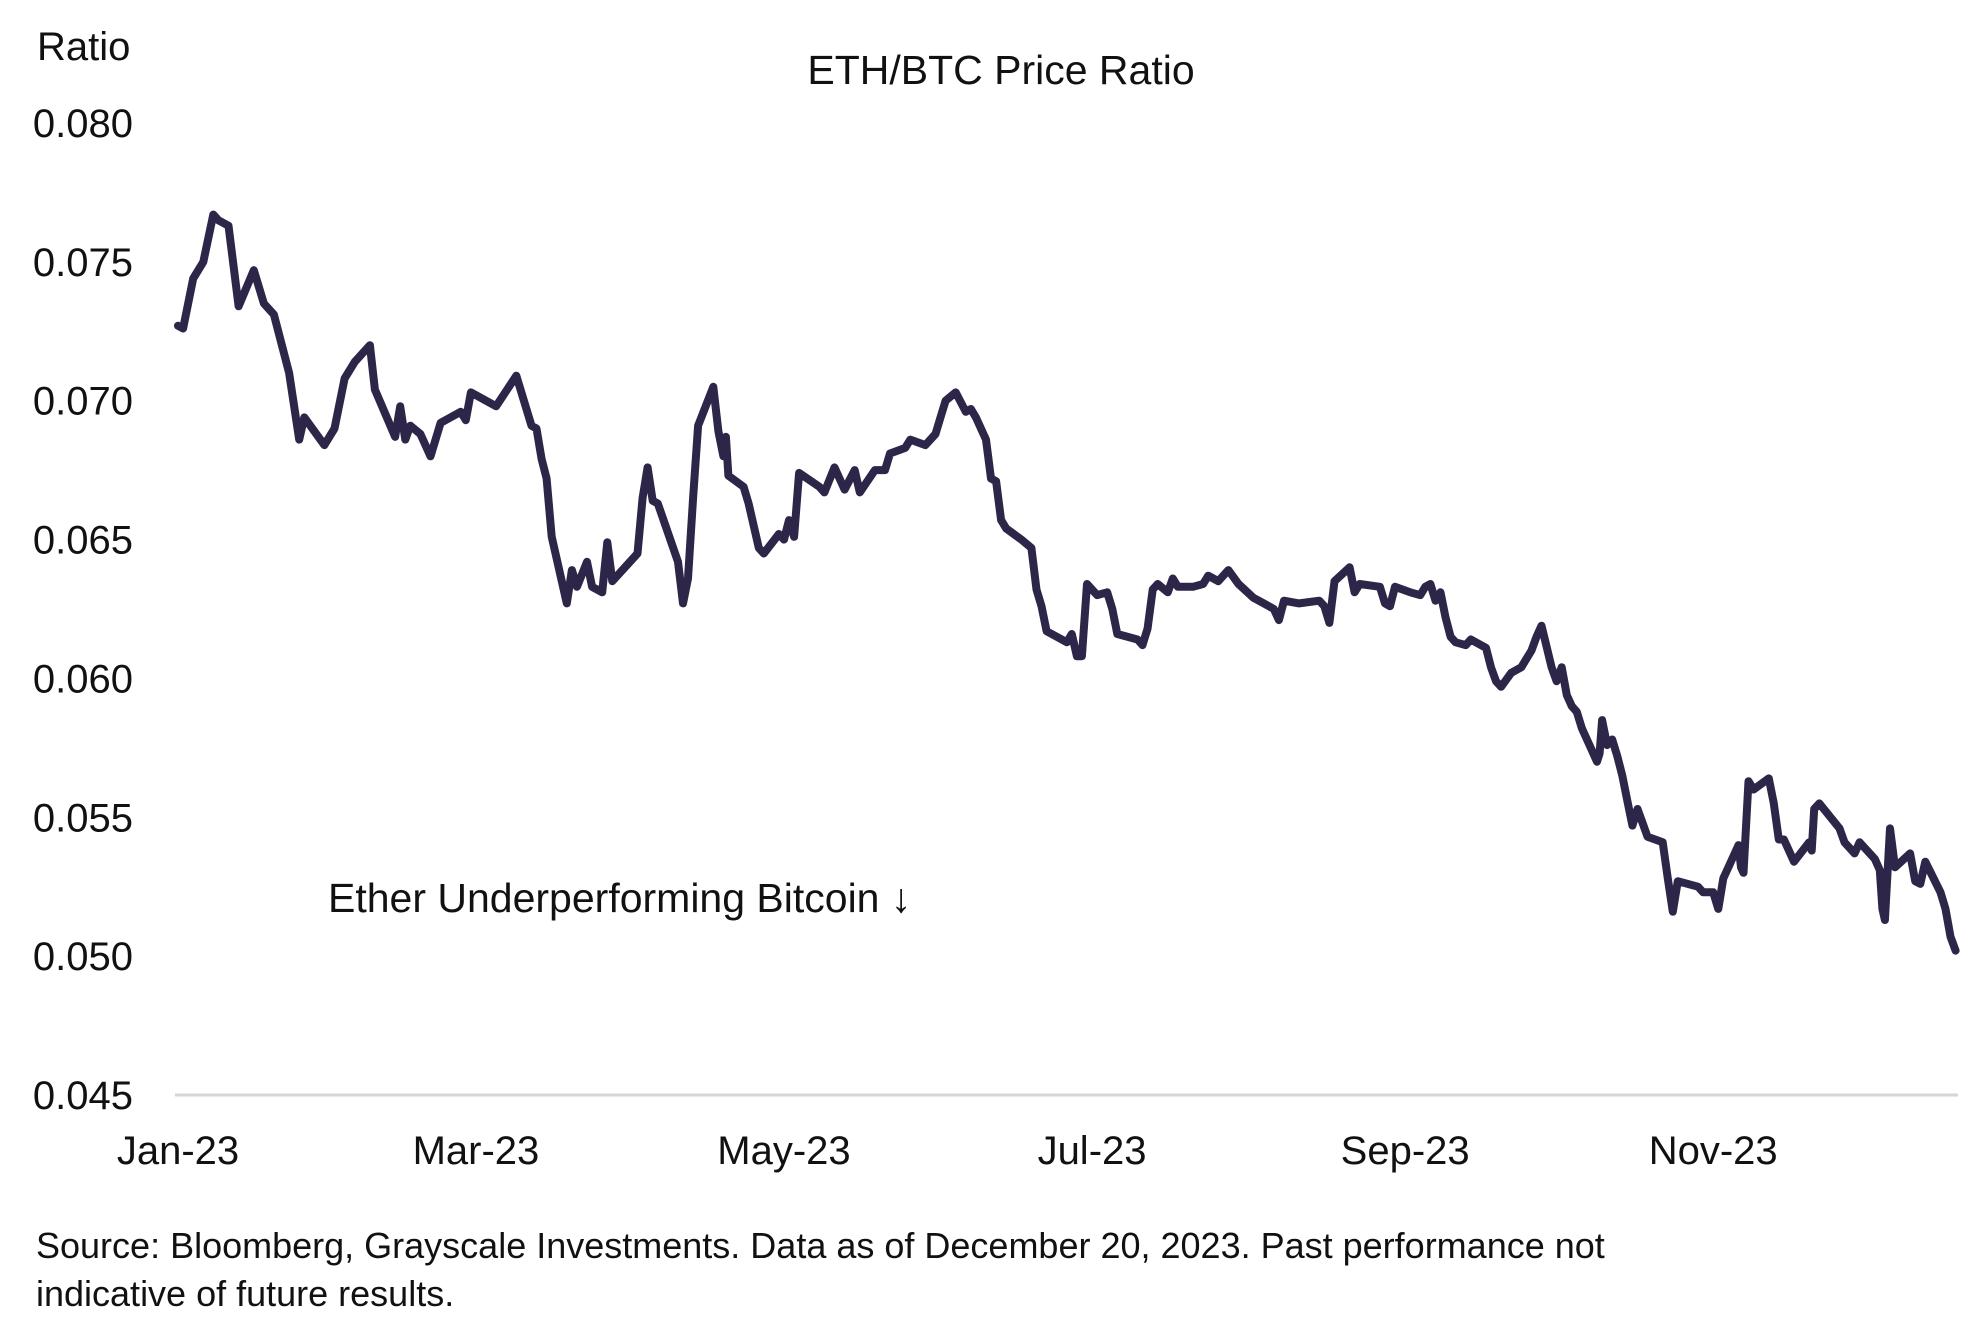  Describe the element at coordinates (1000, 70) in the screenshot. I see `chart-title: ETH/BTC Price Ratio` at that location.